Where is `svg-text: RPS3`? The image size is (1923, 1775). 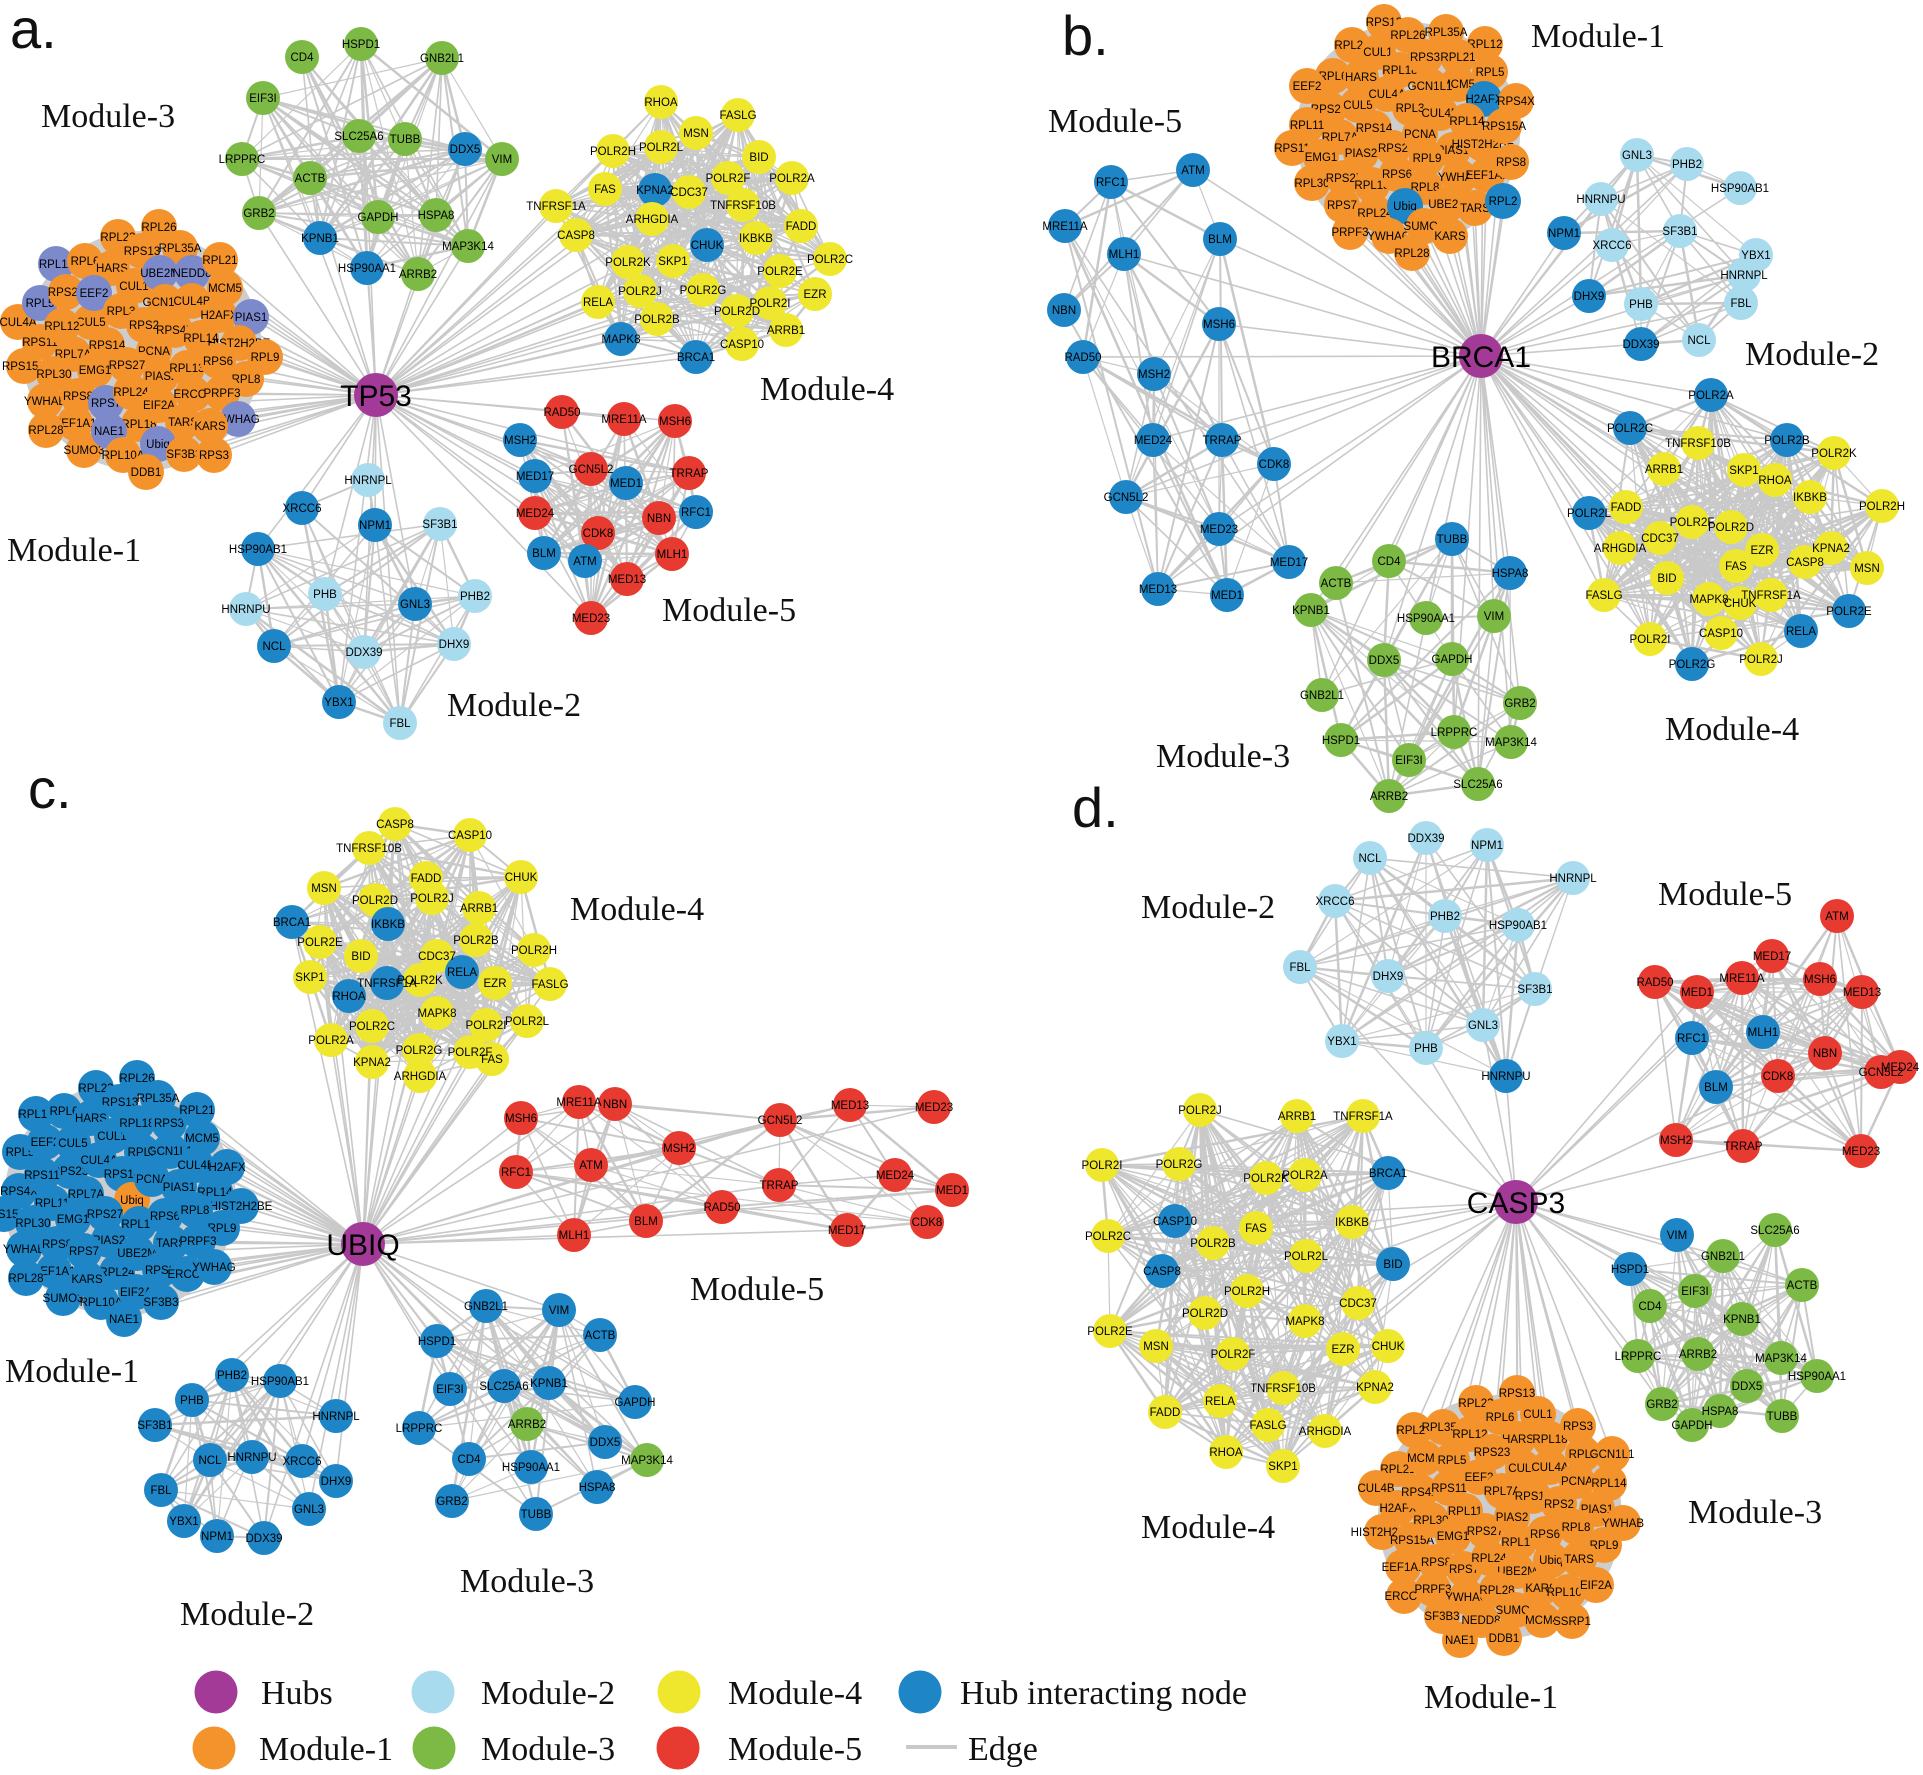 svg-text: RPS3 is located at coordinates (169, 1124).